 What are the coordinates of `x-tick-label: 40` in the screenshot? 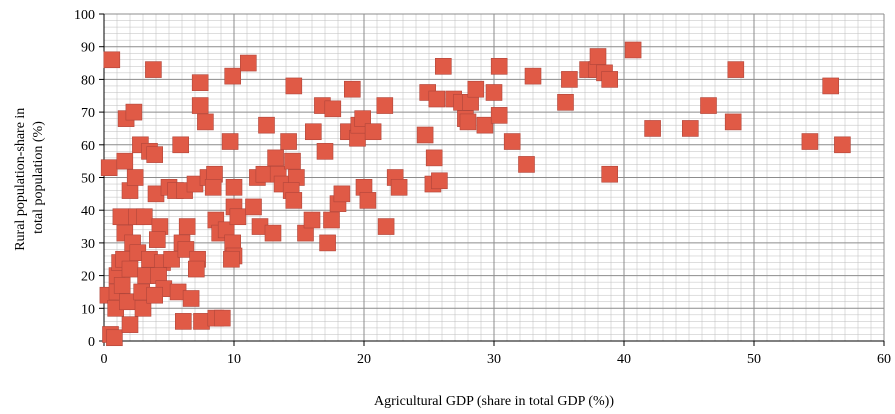 It's located at (624, 359).